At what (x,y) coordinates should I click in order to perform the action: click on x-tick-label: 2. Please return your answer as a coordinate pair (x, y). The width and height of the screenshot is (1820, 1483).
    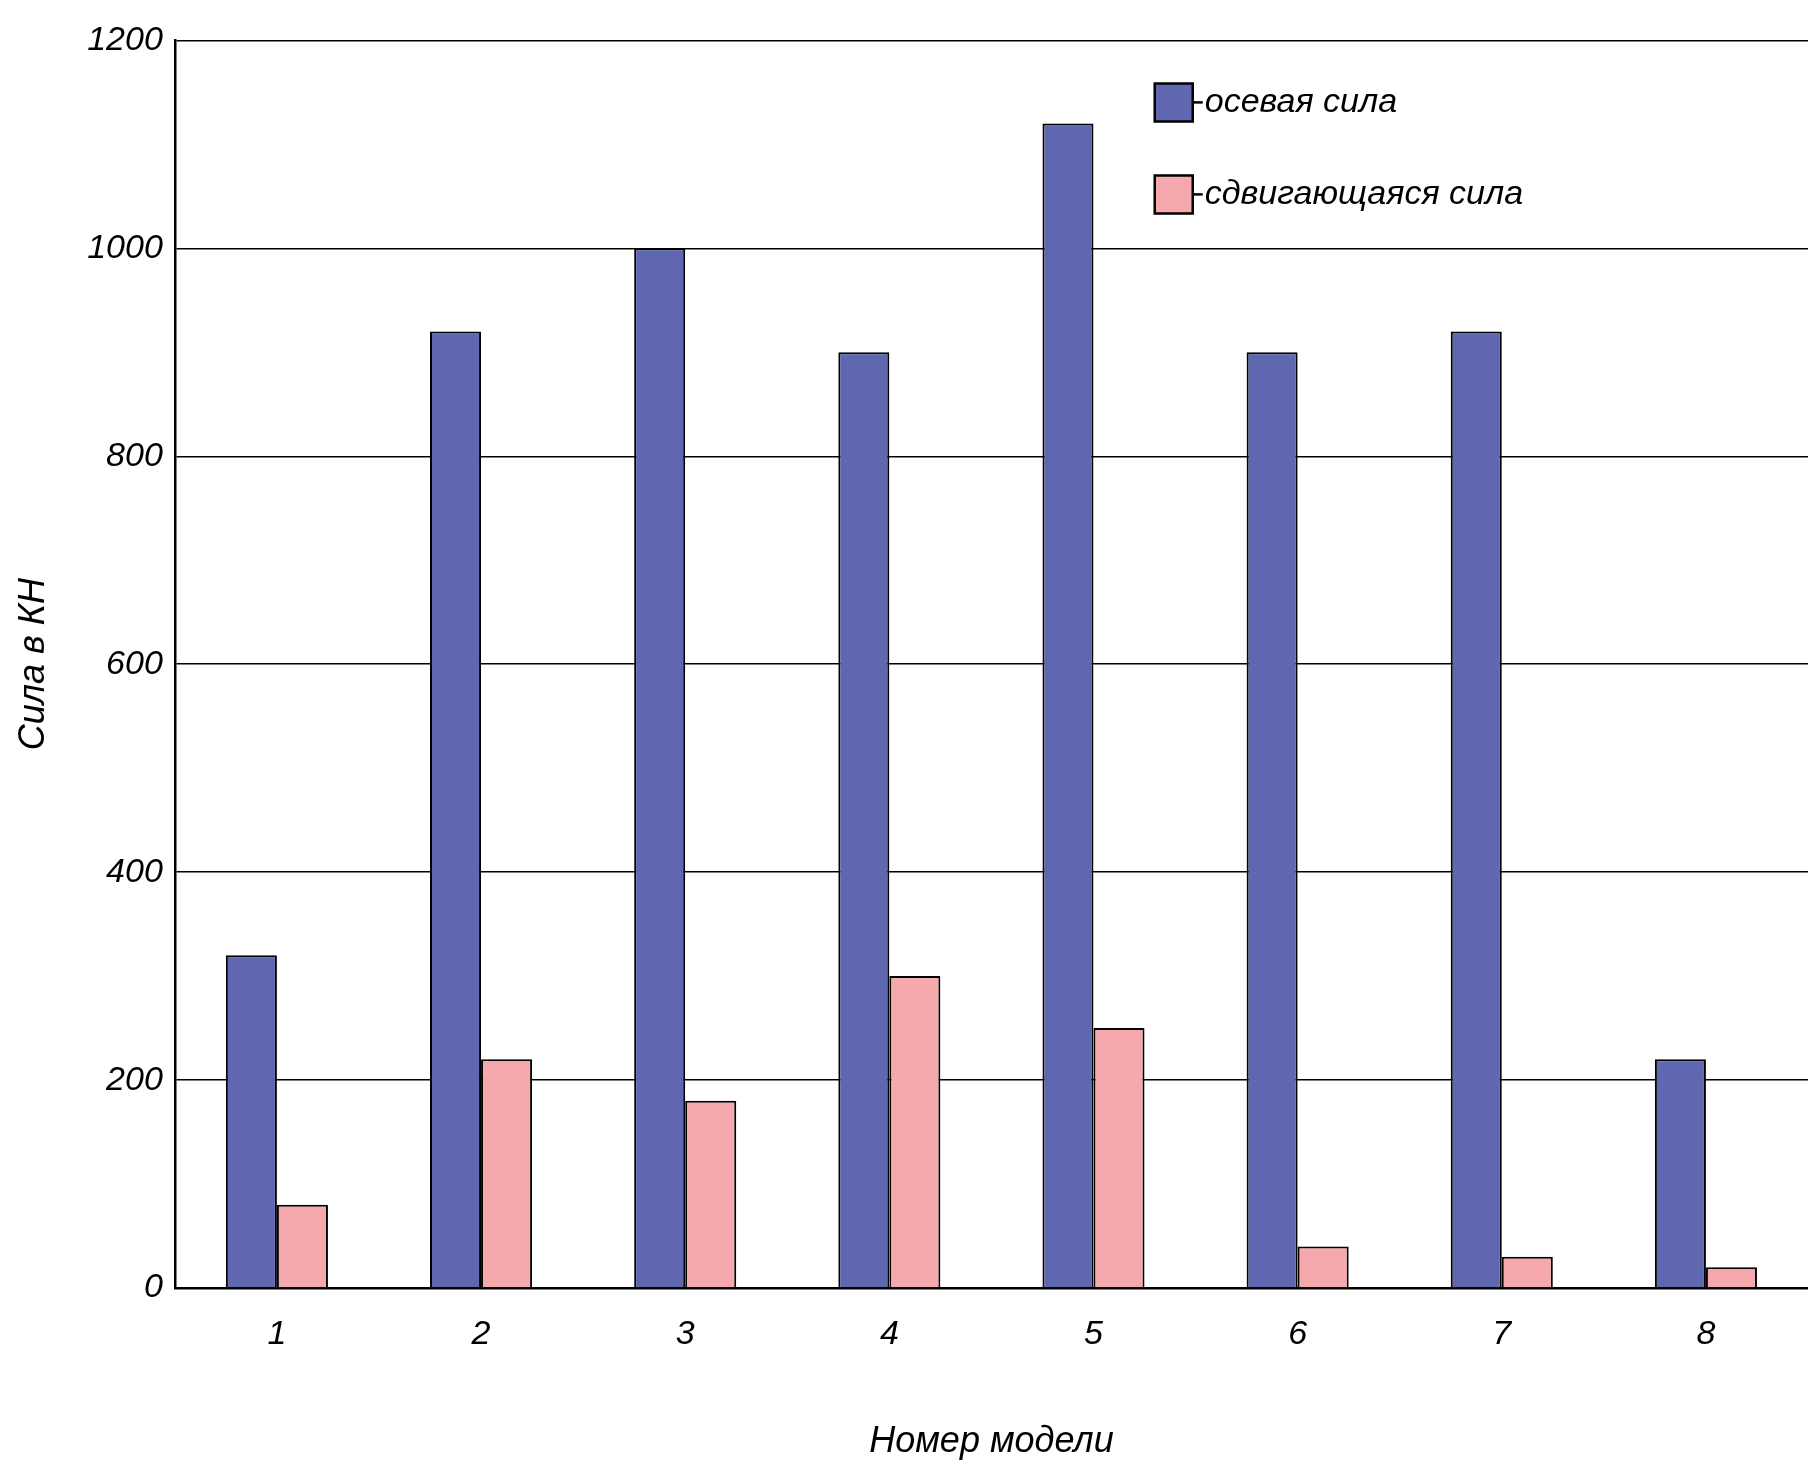
    Looking at the image, I should click on (480, 1331).